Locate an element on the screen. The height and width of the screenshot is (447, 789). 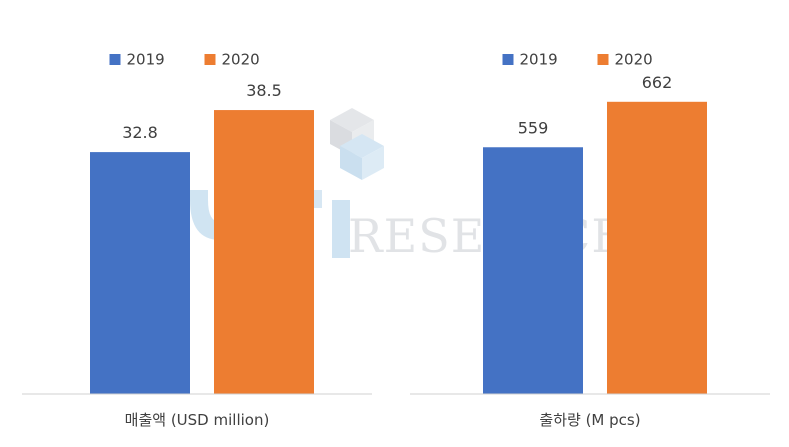
data-label-2020: 662 is located at coordinates (657, 82).